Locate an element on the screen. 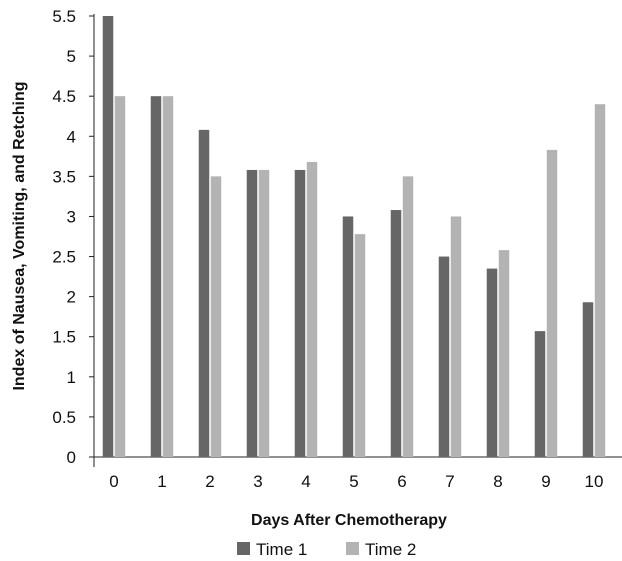  legend-label-time-2: Time 2 is located at coordinates (390, 549).